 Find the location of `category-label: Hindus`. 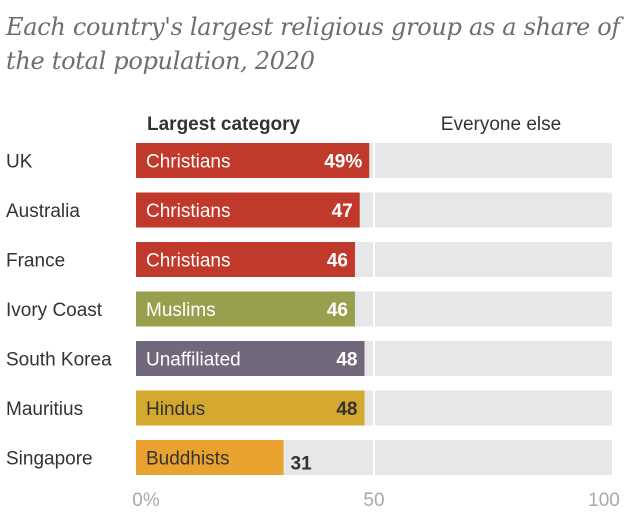

category-label: Hindus is located at coordinates (175, 409).